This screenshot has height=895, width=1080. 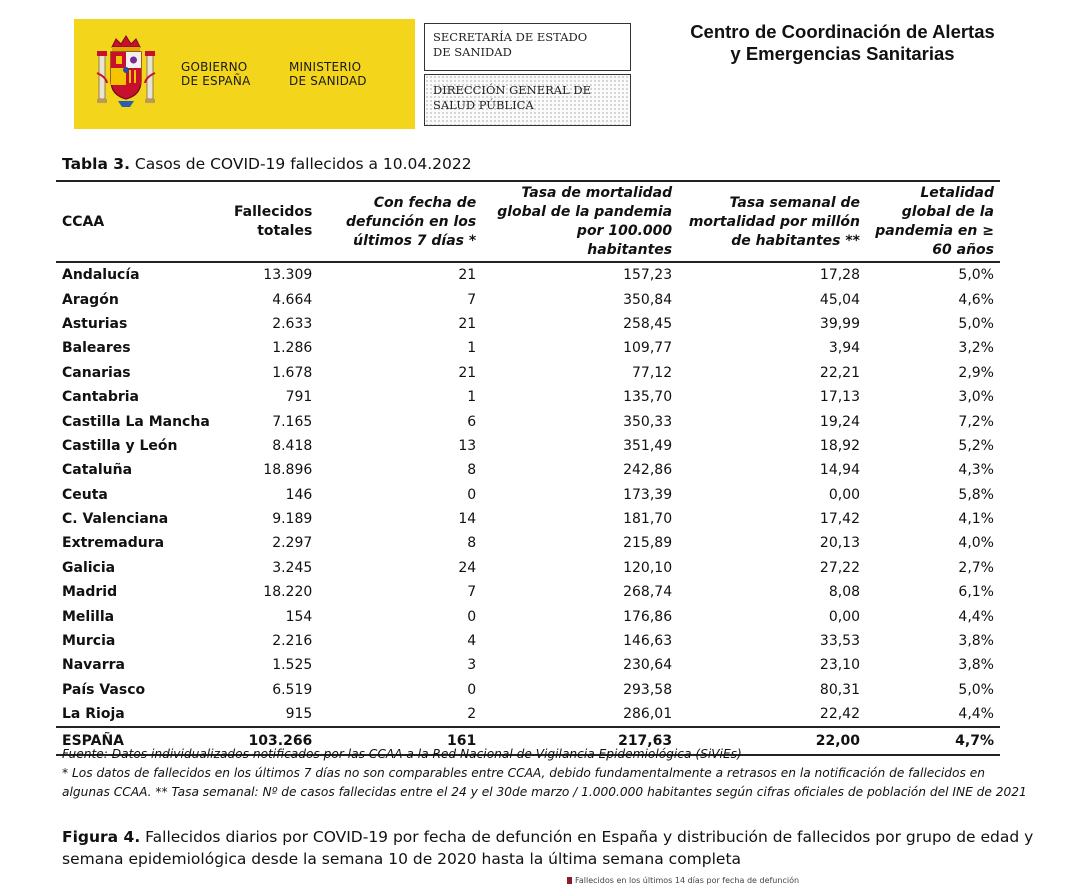 I want to click on cell-tasa-global: 215,89, so click(x=648, y=543).